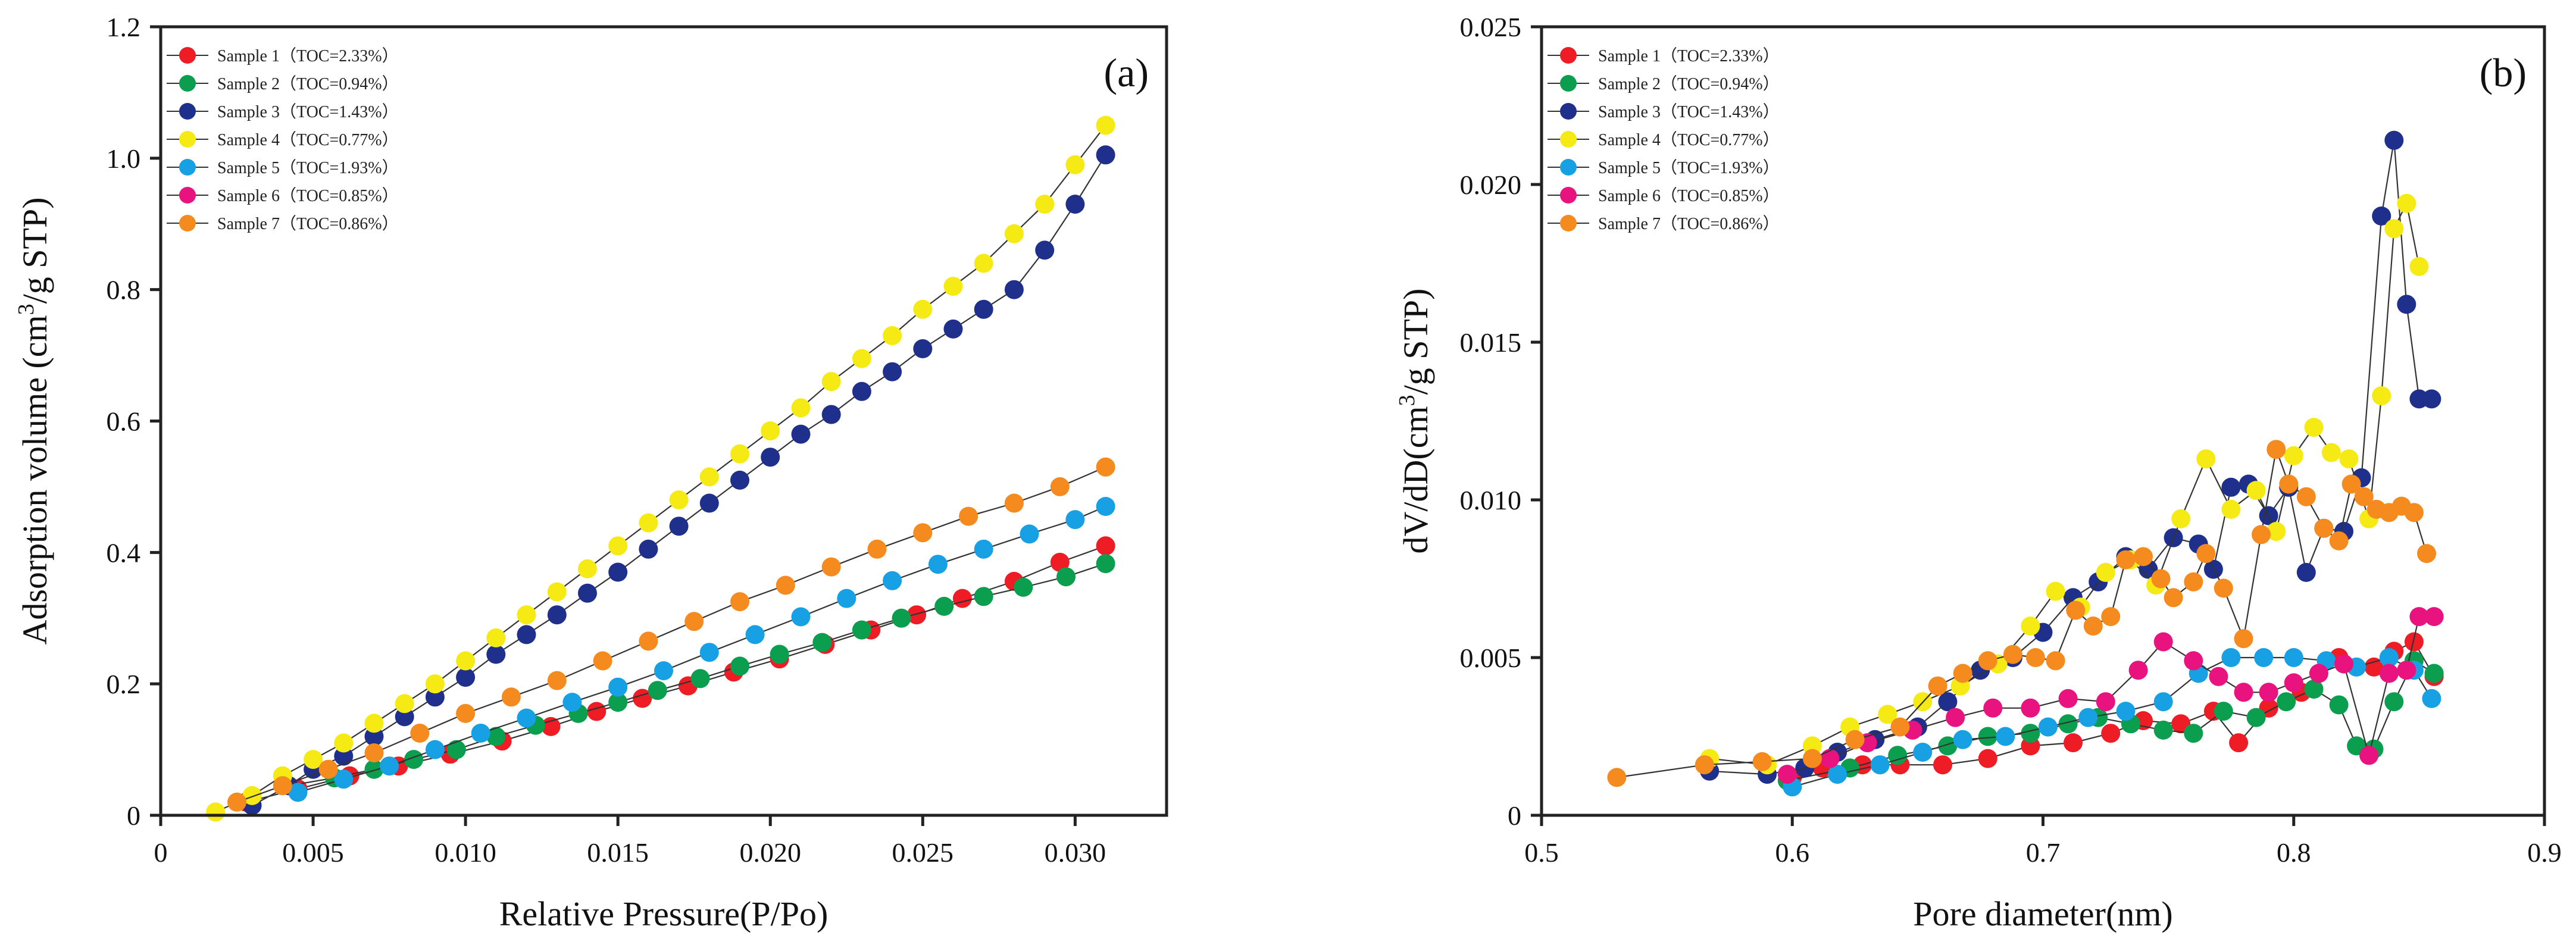 The height and width of the screenshot is (948, 2576). I want to click on x-tick-label: 0.7, so click(2043, 852).